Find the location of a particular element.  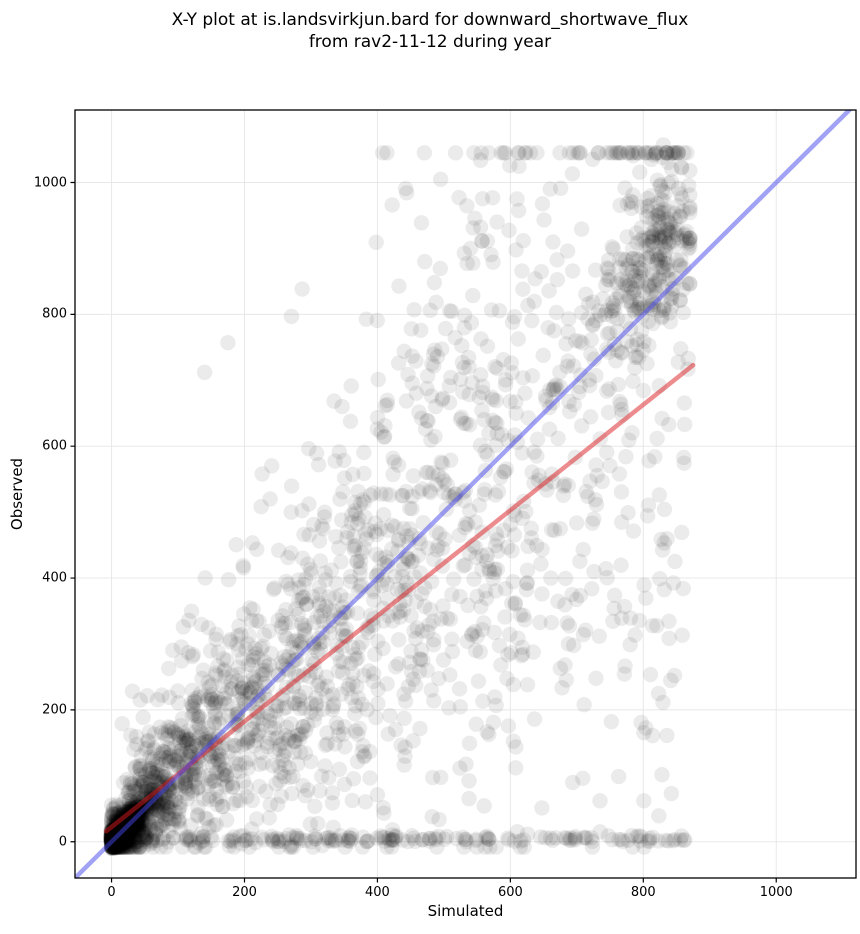

y-tick-label-0: 0 is located at coordinates (62, 842).